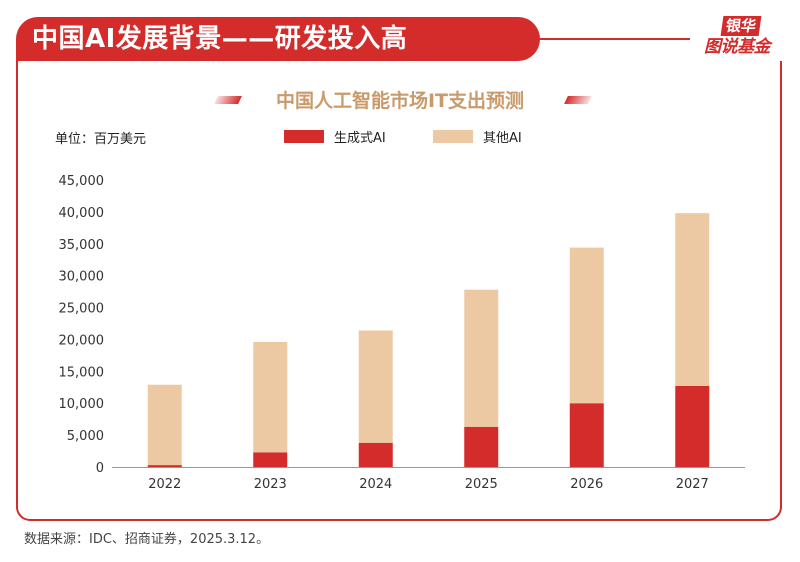 The height and width of the screenshot is (562, 800). I want to click on x-tick-label: 2026, so click(586, 484).